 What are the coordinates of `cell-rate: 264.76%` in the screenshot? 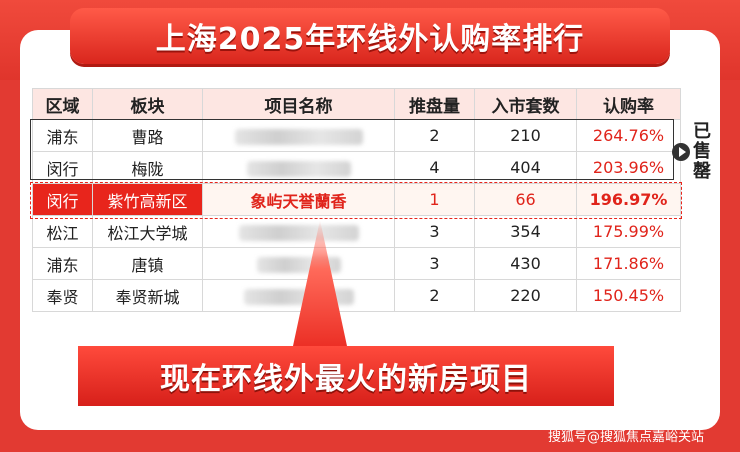 It's located at (628, 135).